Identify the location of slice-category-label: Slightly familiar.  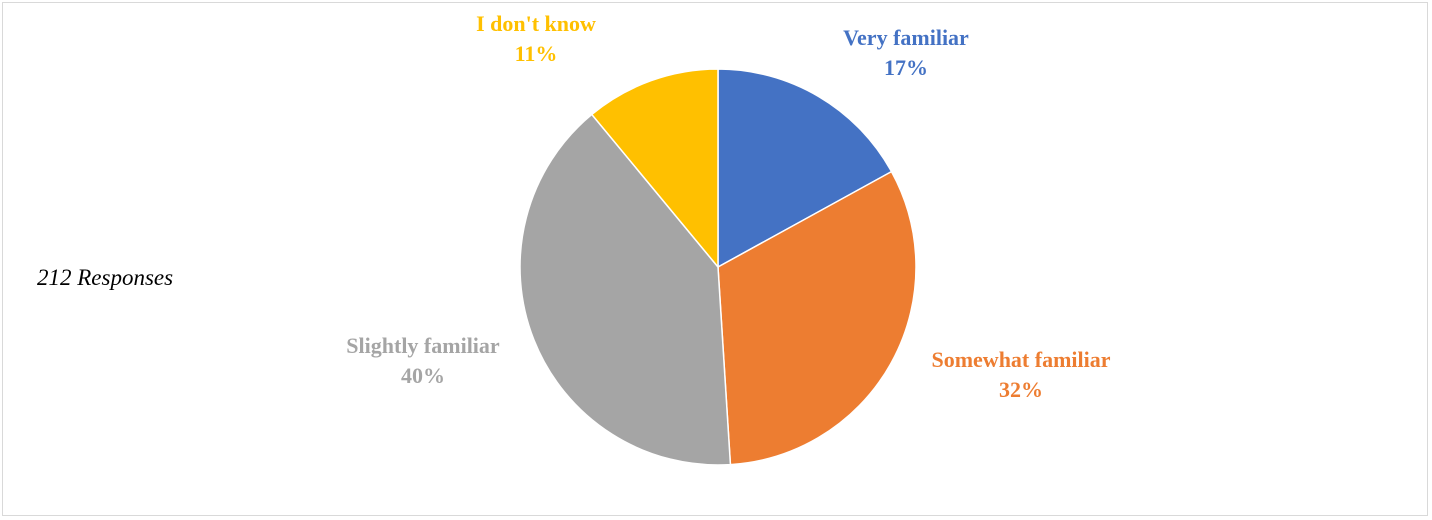
(423, 345).